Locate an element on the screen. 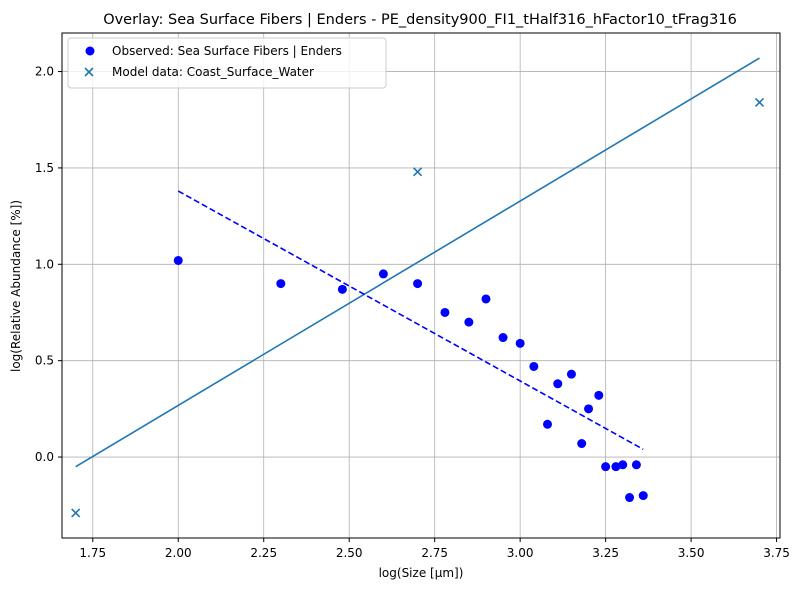  x-axis-ticks: 1.75 2.00 2.25 2.50 2.75 3.00 3.25 3.50 3.75 is located at coordinates (434, 549).